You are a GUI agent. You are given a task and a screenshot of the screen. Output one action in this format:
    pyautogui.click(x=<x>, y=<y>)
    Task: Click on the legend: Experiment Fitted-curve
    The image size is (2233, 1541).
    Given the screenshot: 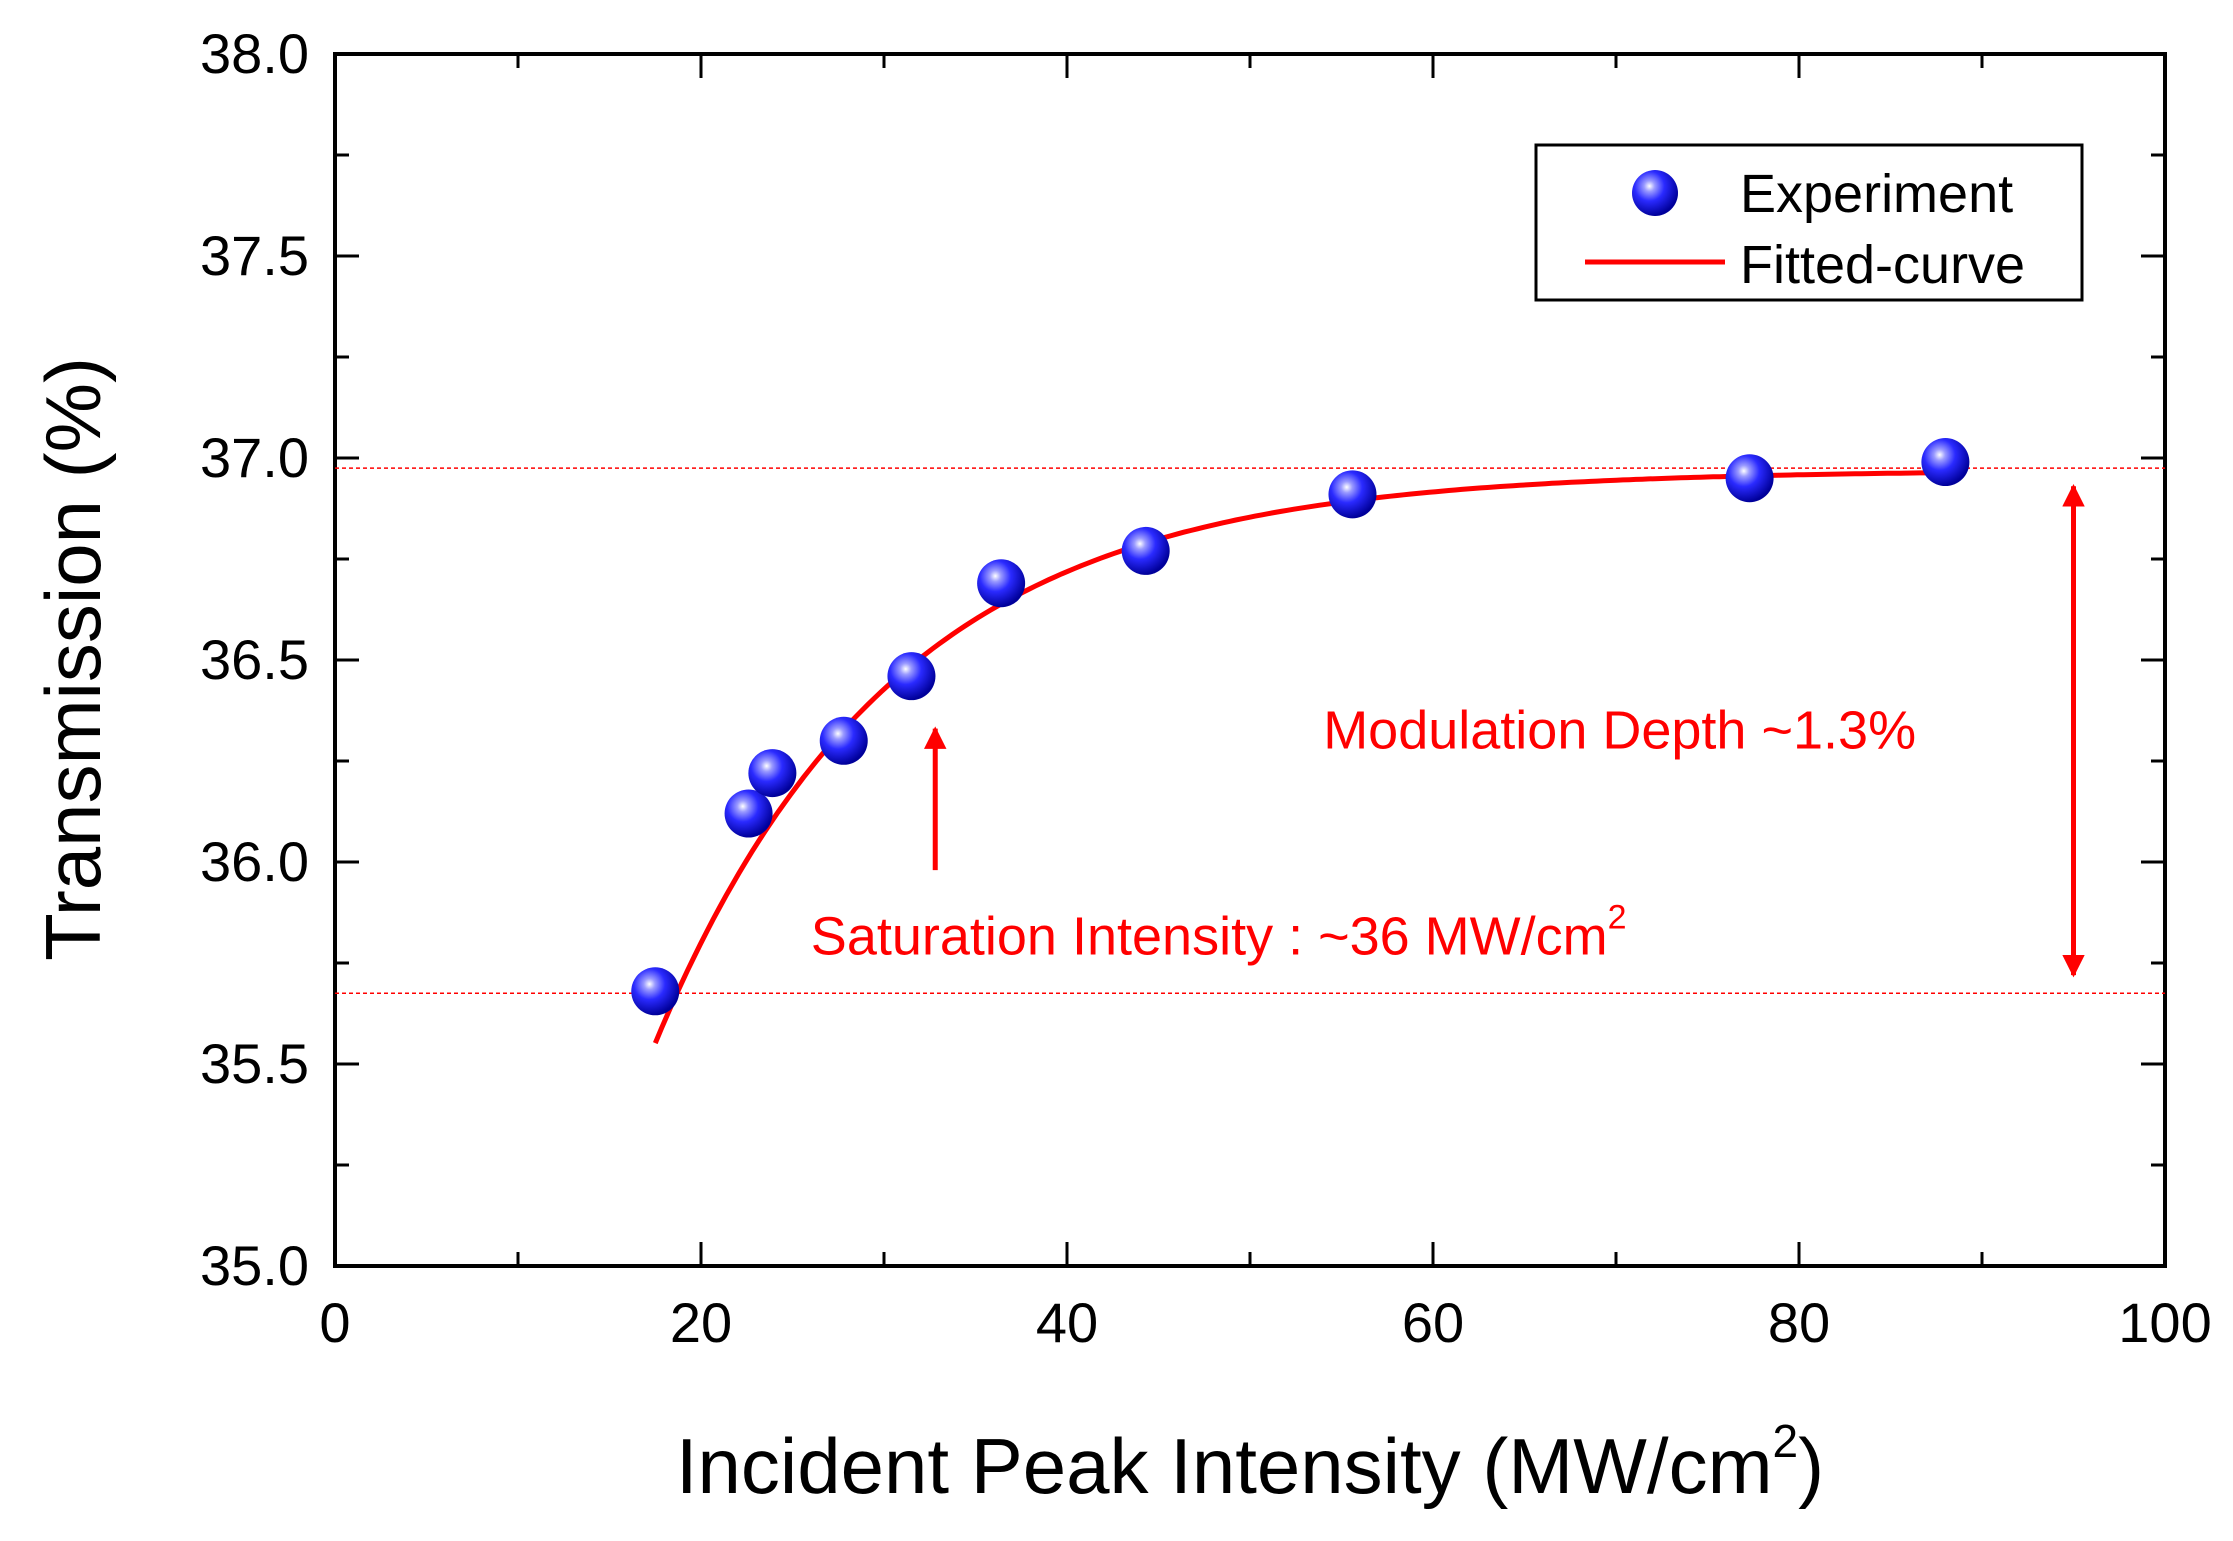 What is the action you would take?
    pyautogui.click(x=1809, y=222)
    